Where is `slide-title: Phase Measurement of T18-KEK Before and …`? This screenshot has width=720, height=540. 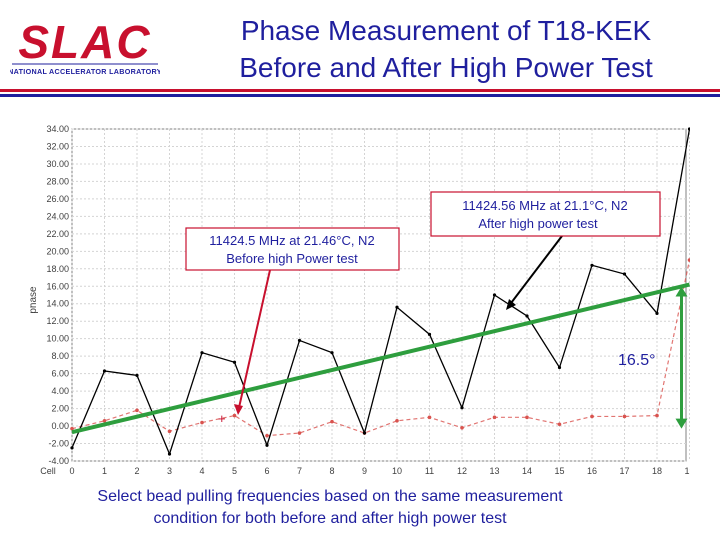 slide-title: Phase Measurement of T18-KEK Before and … is located at coordinates (446, 49).